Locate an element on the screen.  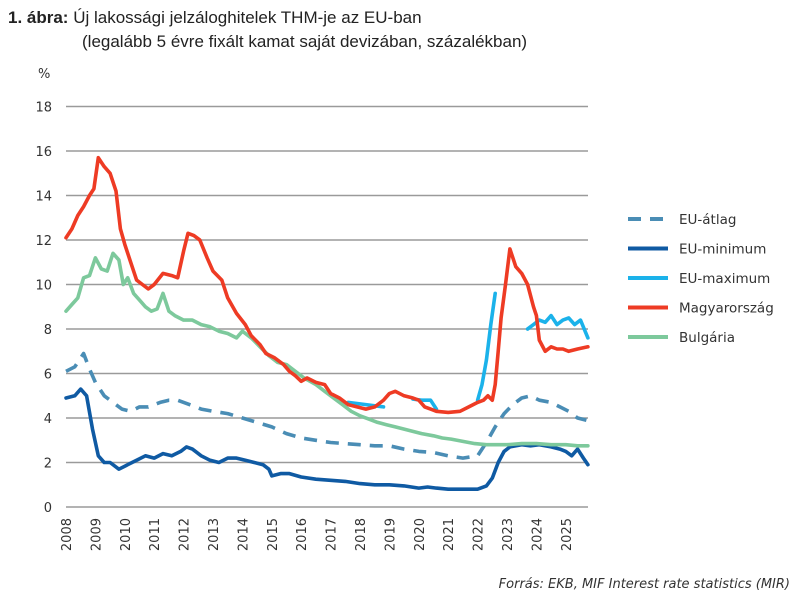
figure-label: 1. ábra: is located at coordinates (38, 17).